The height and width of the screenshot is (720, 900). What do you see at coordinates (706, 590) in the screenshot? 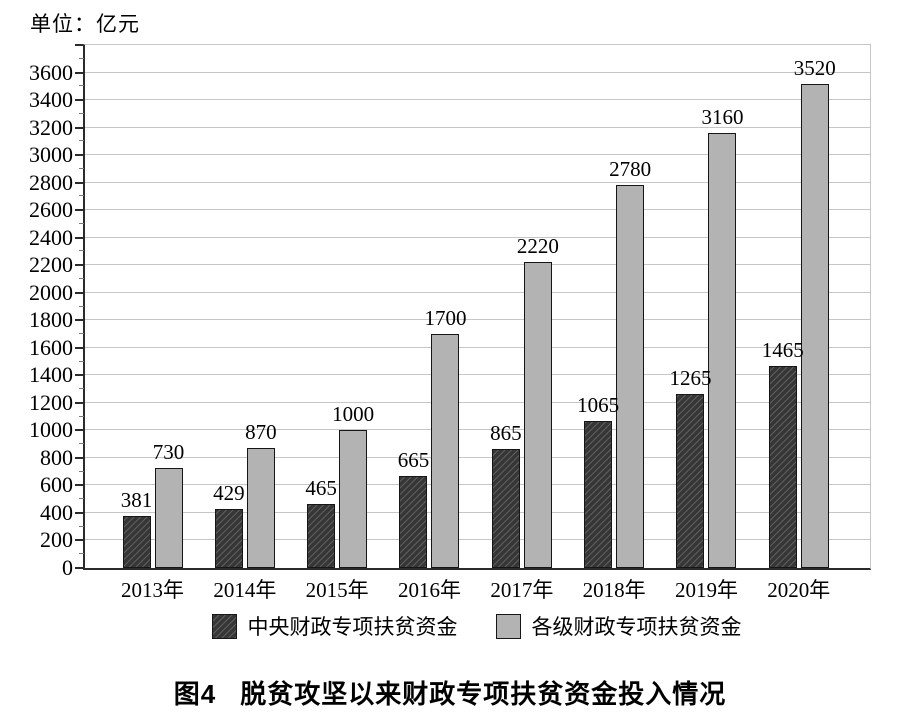
I see `x-tick-label: 2019年` at bounding box center [706, 590].